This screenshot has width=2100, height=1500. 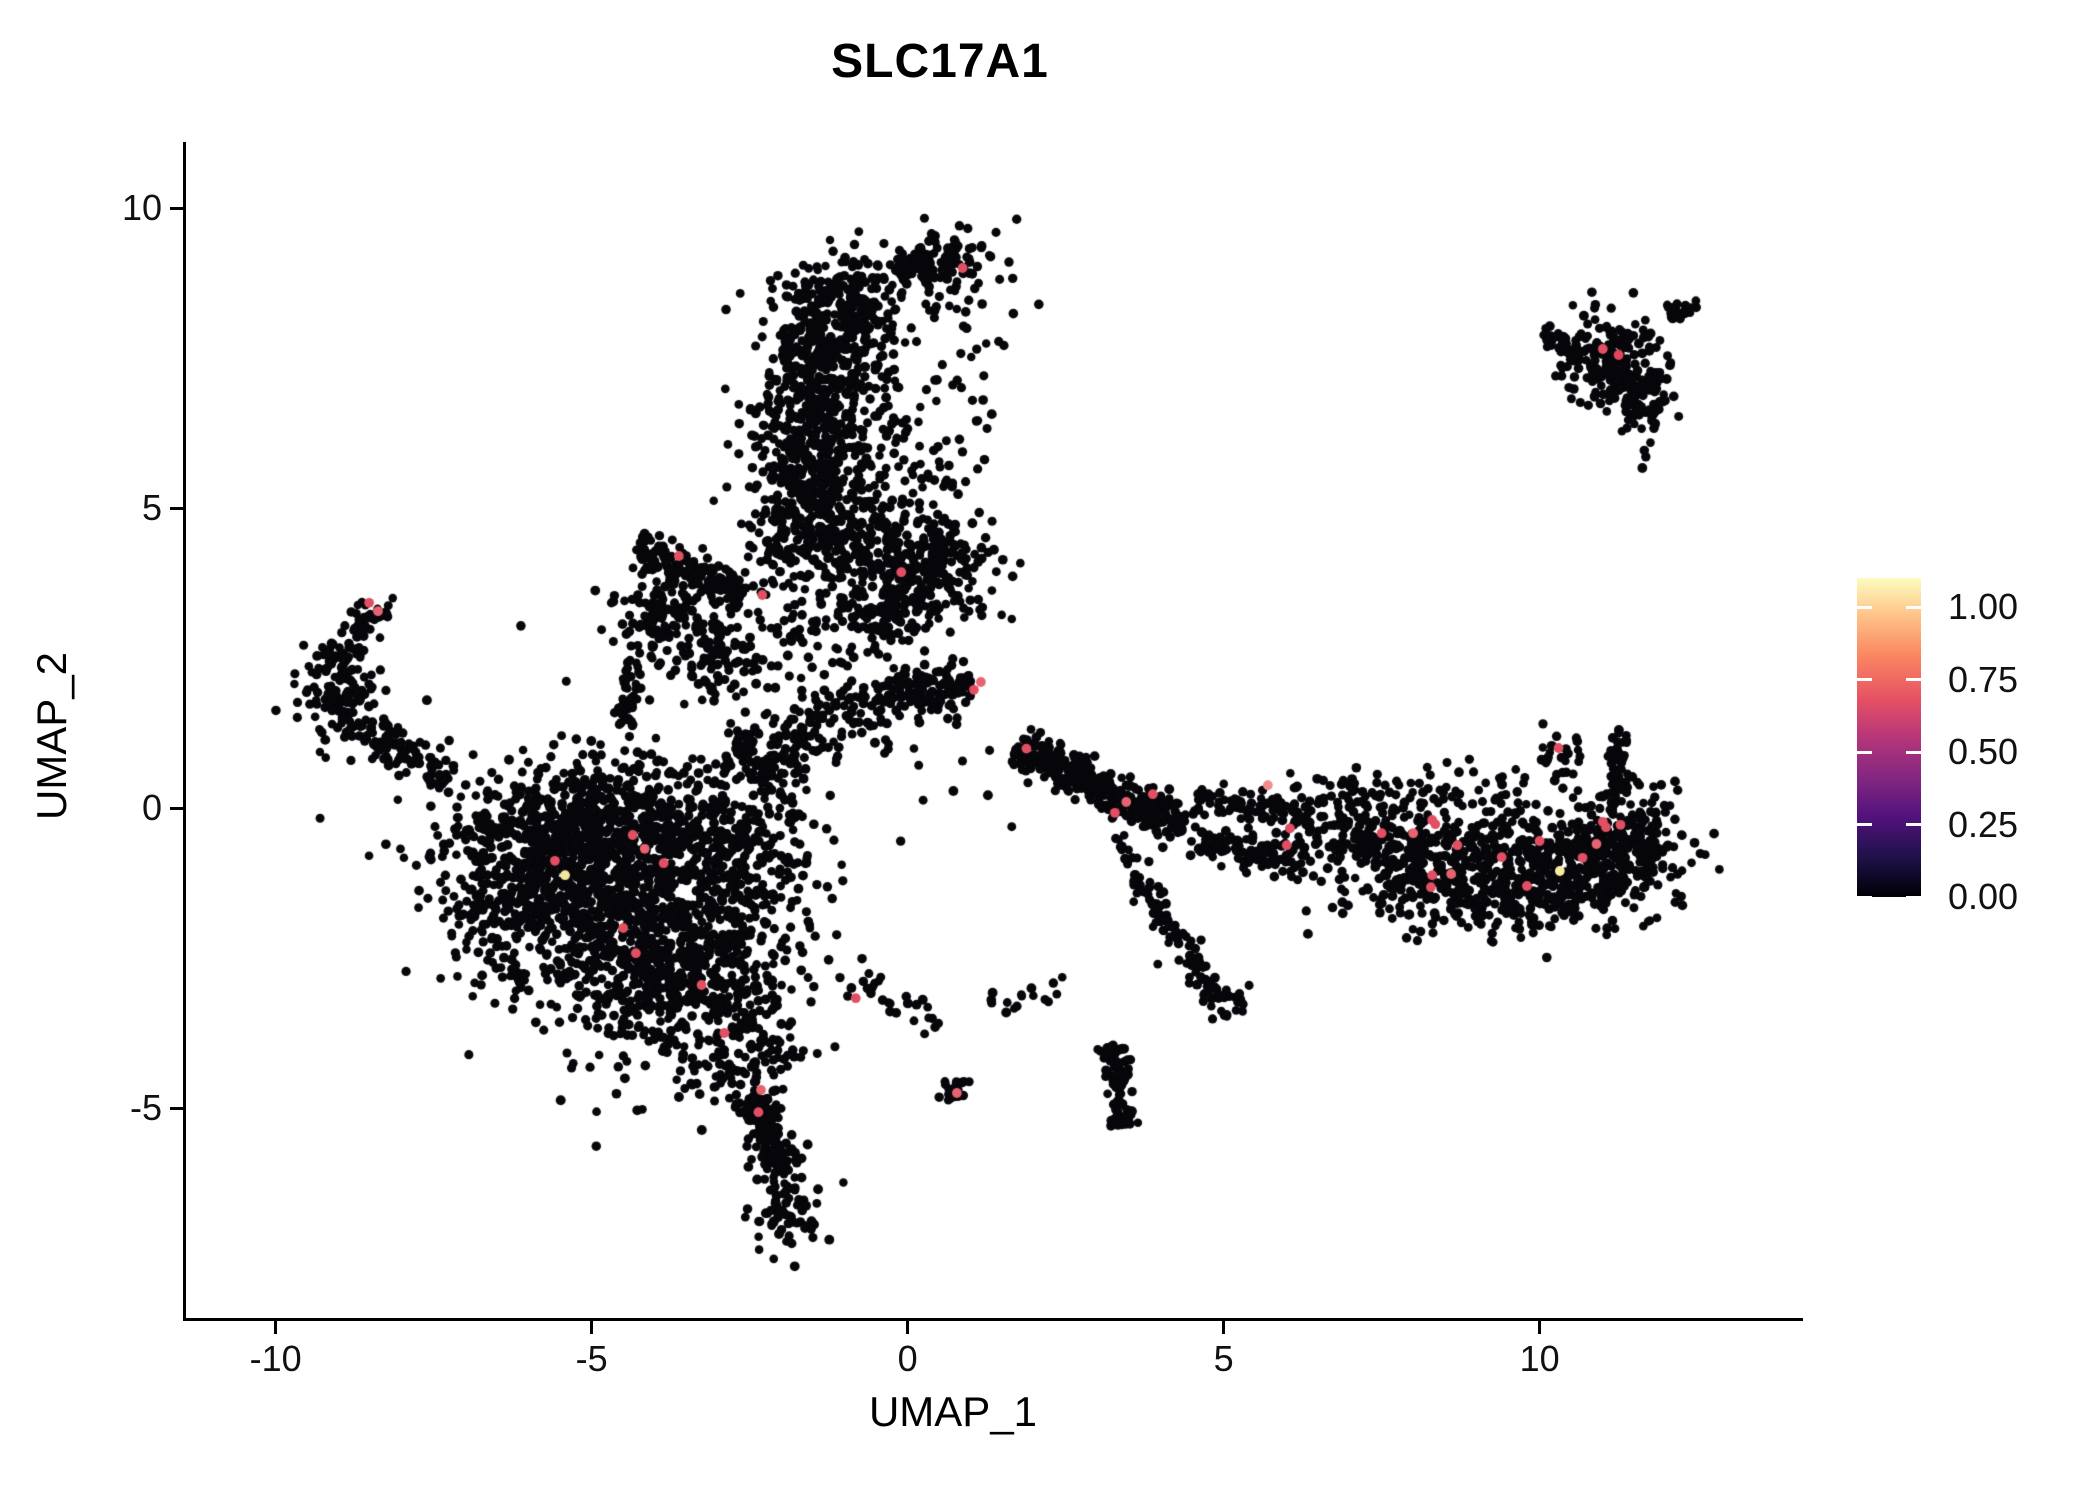 What do you see at coordinates (1223, 1358) in the screenshot?
I see `x-tick-label: 5` at bounding box center [1223, 1358].